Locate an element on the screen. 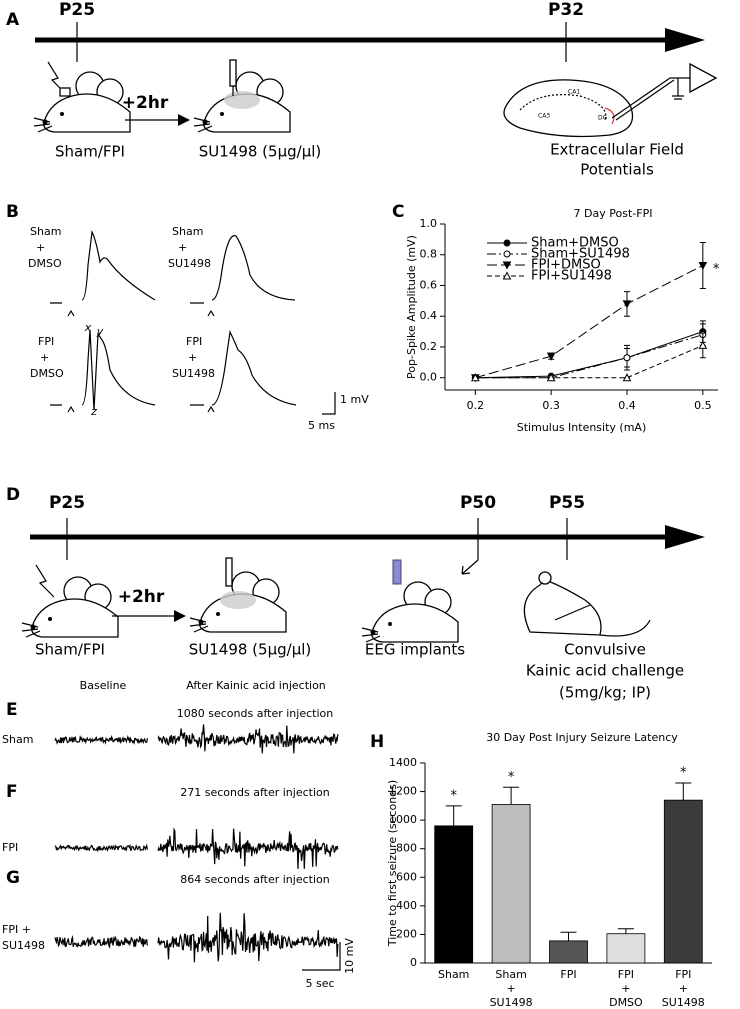 Image resolution: width=740 pixels, height=1009 pixels. arrow-head is located at coordinates (184, 120).